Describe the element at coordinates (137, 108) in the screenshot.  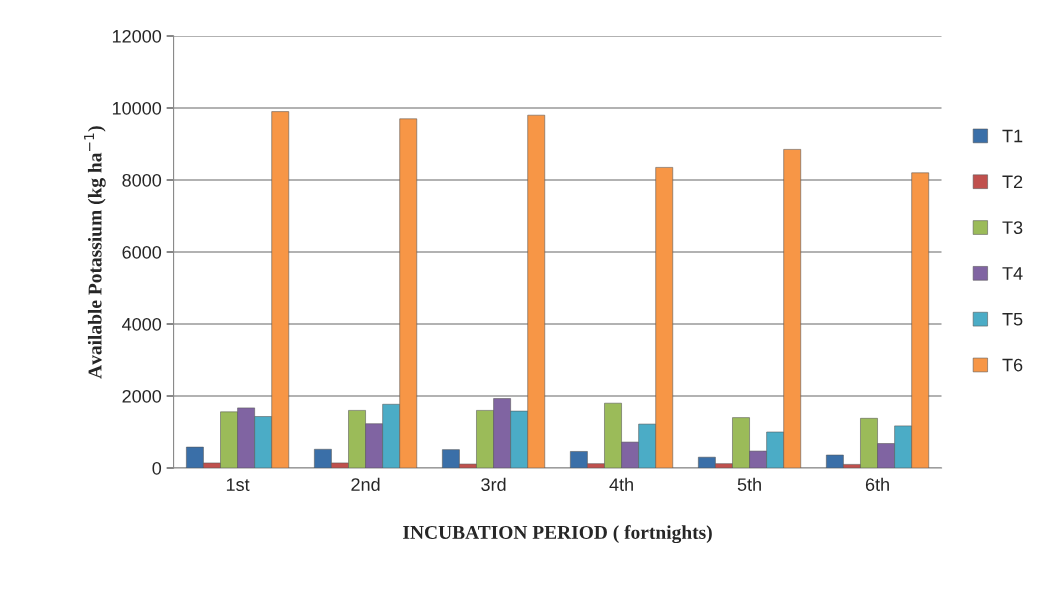
I see `y-tick-label: 10000` at that location.